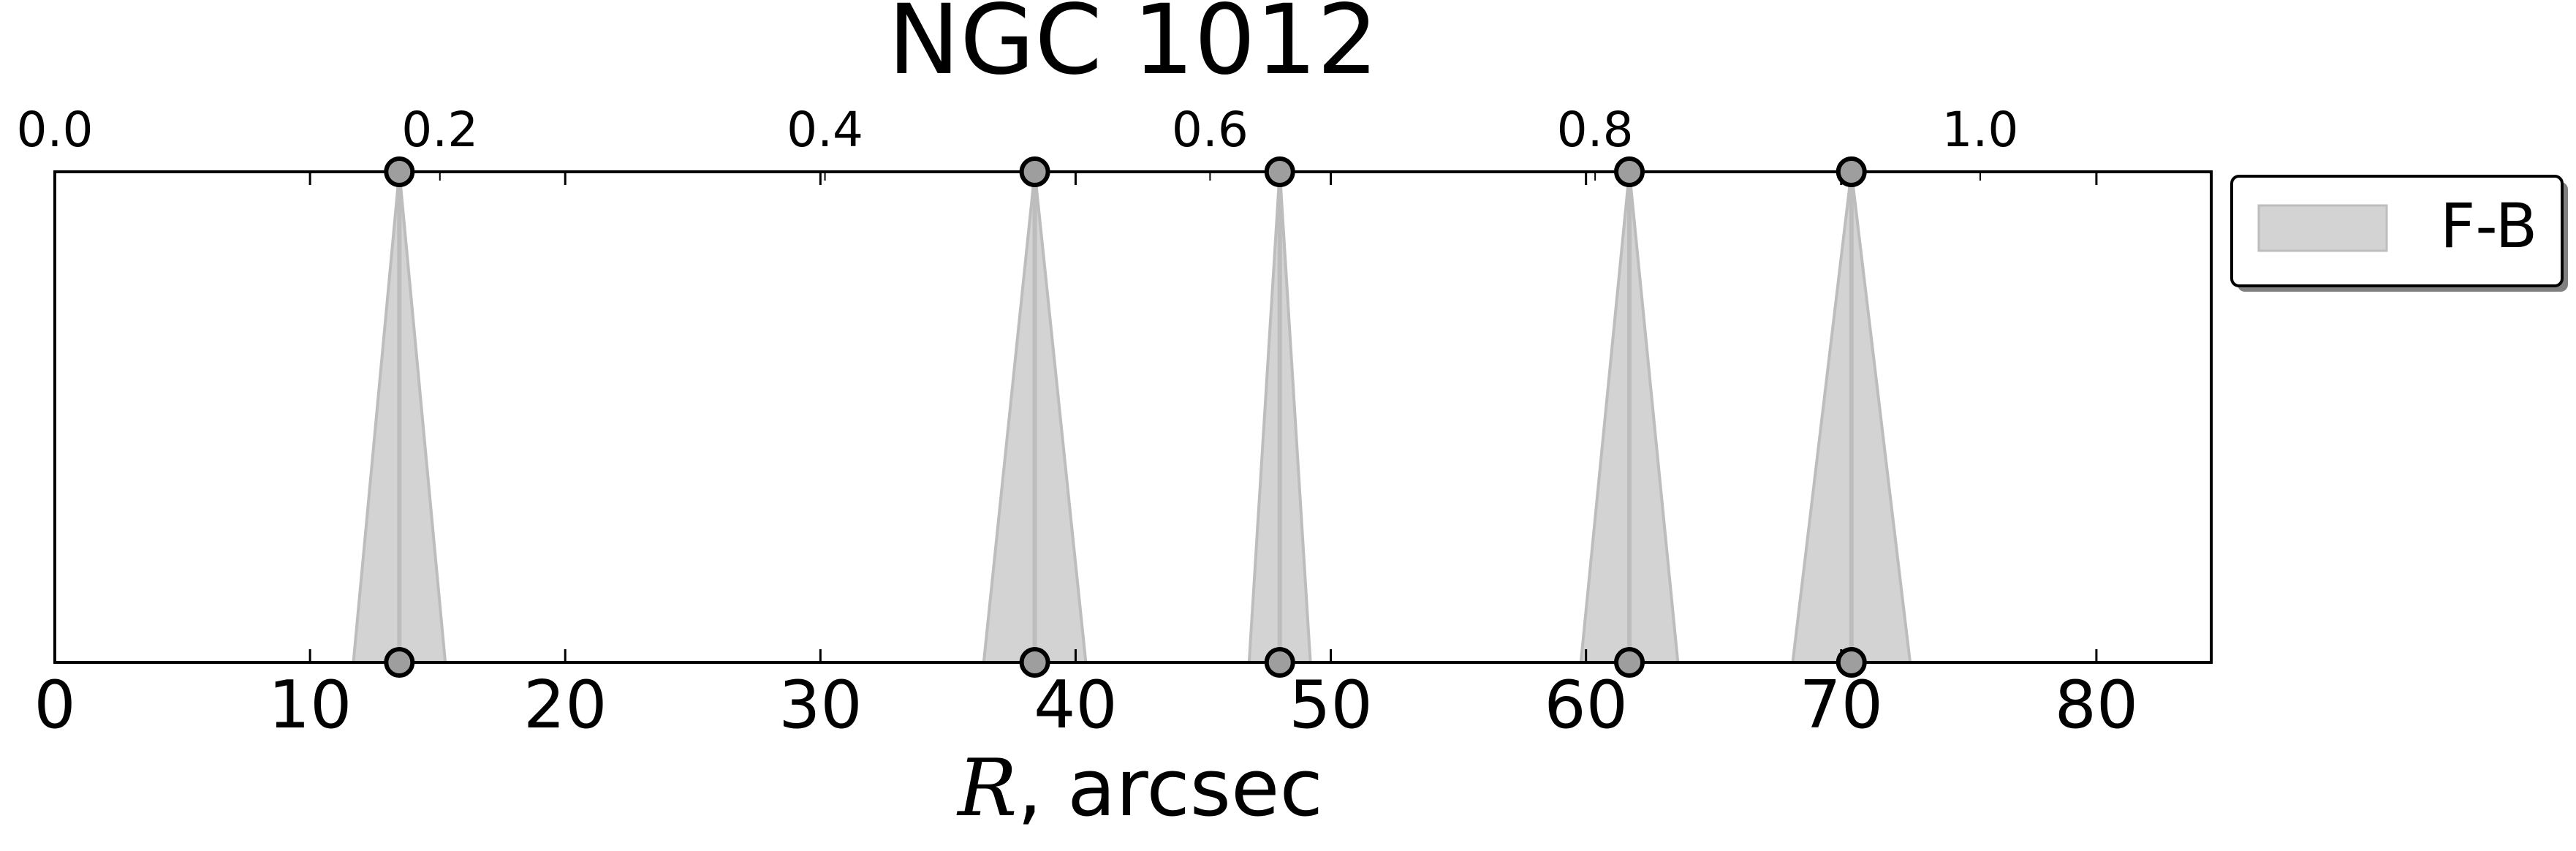 The image size is (2576, 851). I want to click on x-tick-label: 30, so click(821, 705).